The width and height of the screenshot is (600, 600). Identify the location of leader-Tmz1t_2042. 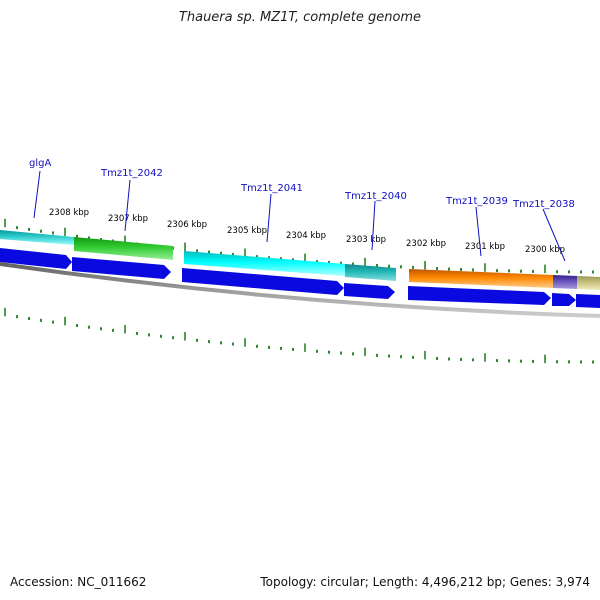
(127, 205).